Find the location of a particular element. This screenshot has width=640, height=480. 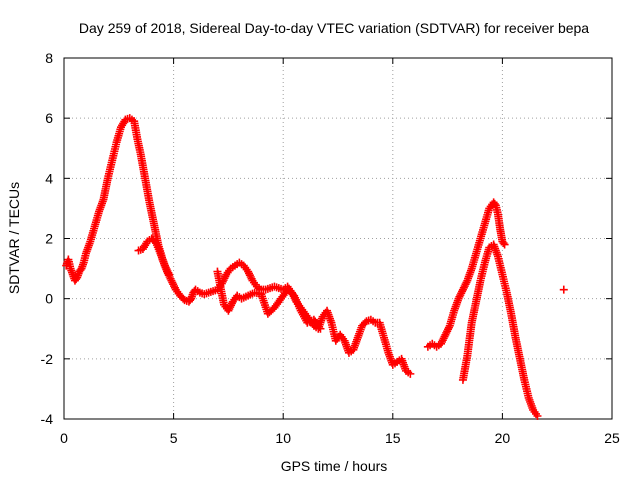

y-tick-label: 6 is located at coordinates (49, 118).